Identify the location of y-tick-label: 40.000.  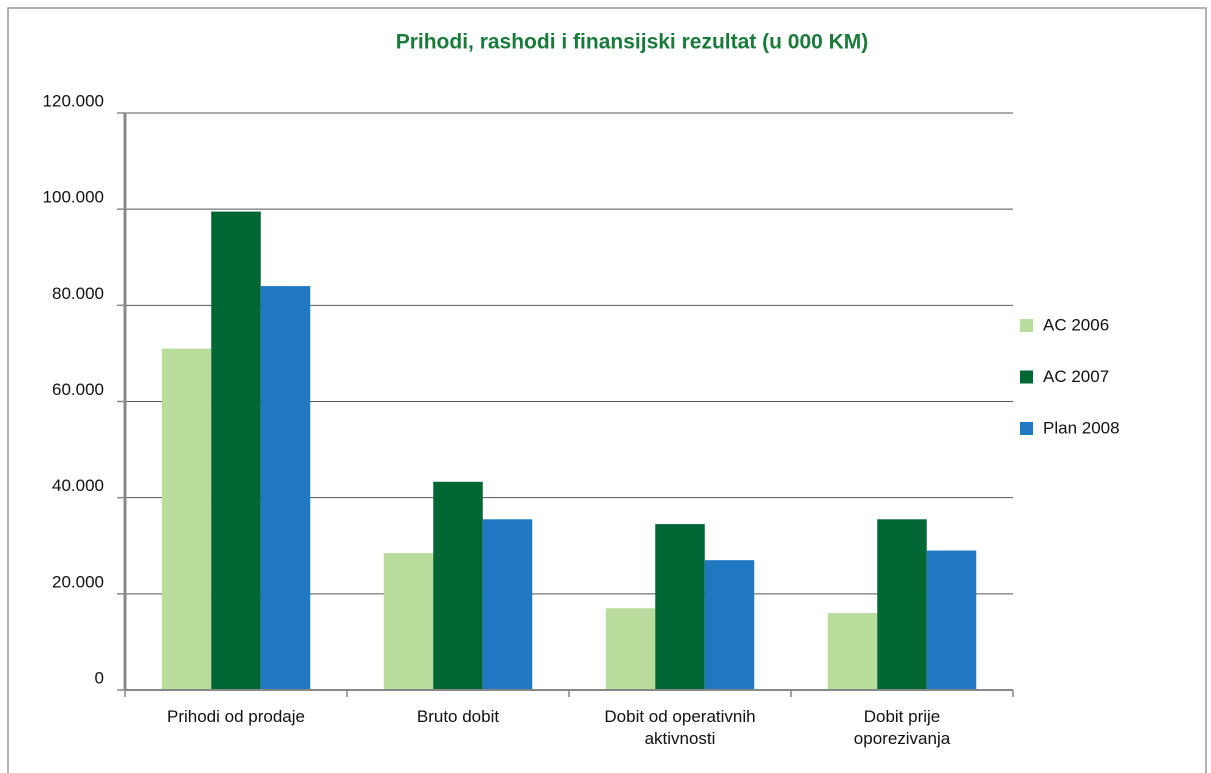
(78, 485).